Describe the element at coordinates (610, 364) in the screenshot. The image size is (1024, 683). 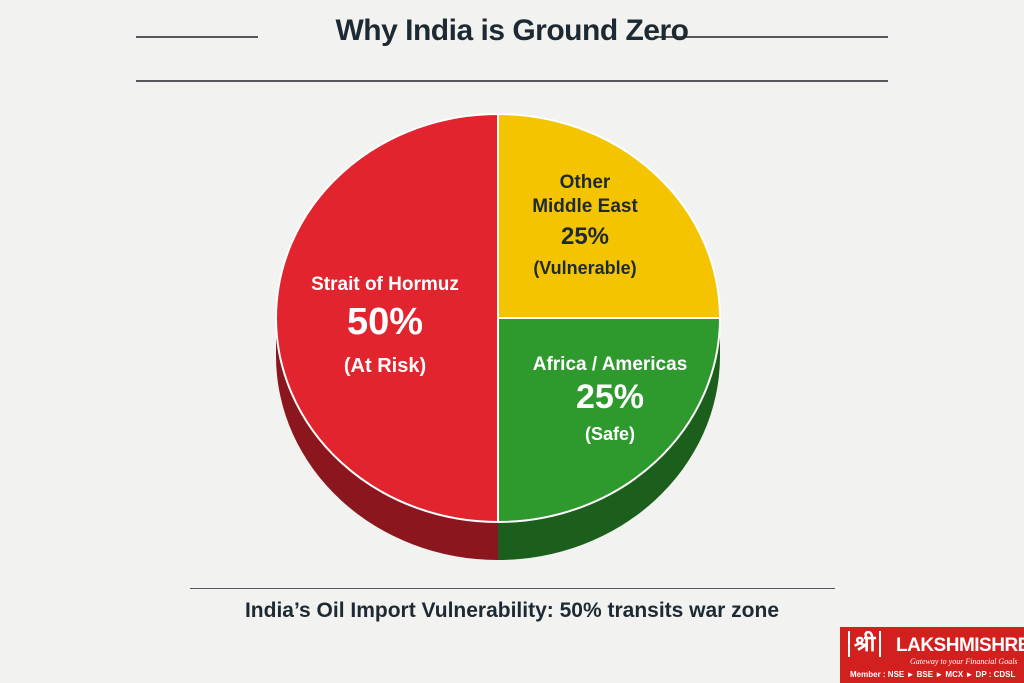
I see `slice-label-1: Africa / Americas` at that location.